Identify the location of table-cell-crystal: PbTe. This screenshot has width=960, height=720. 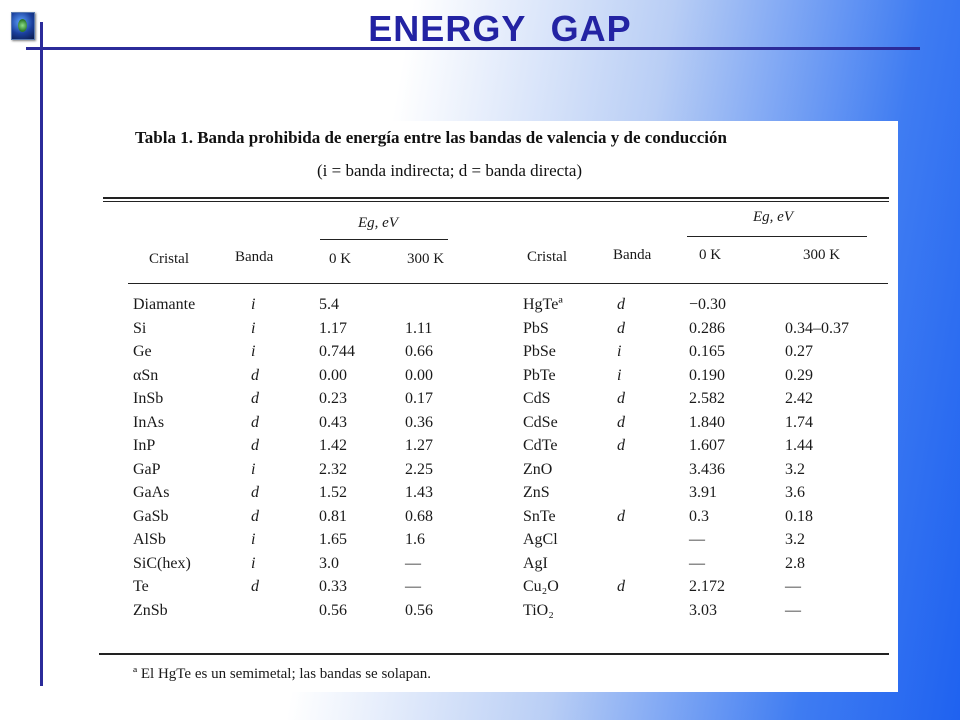
(539, 375).